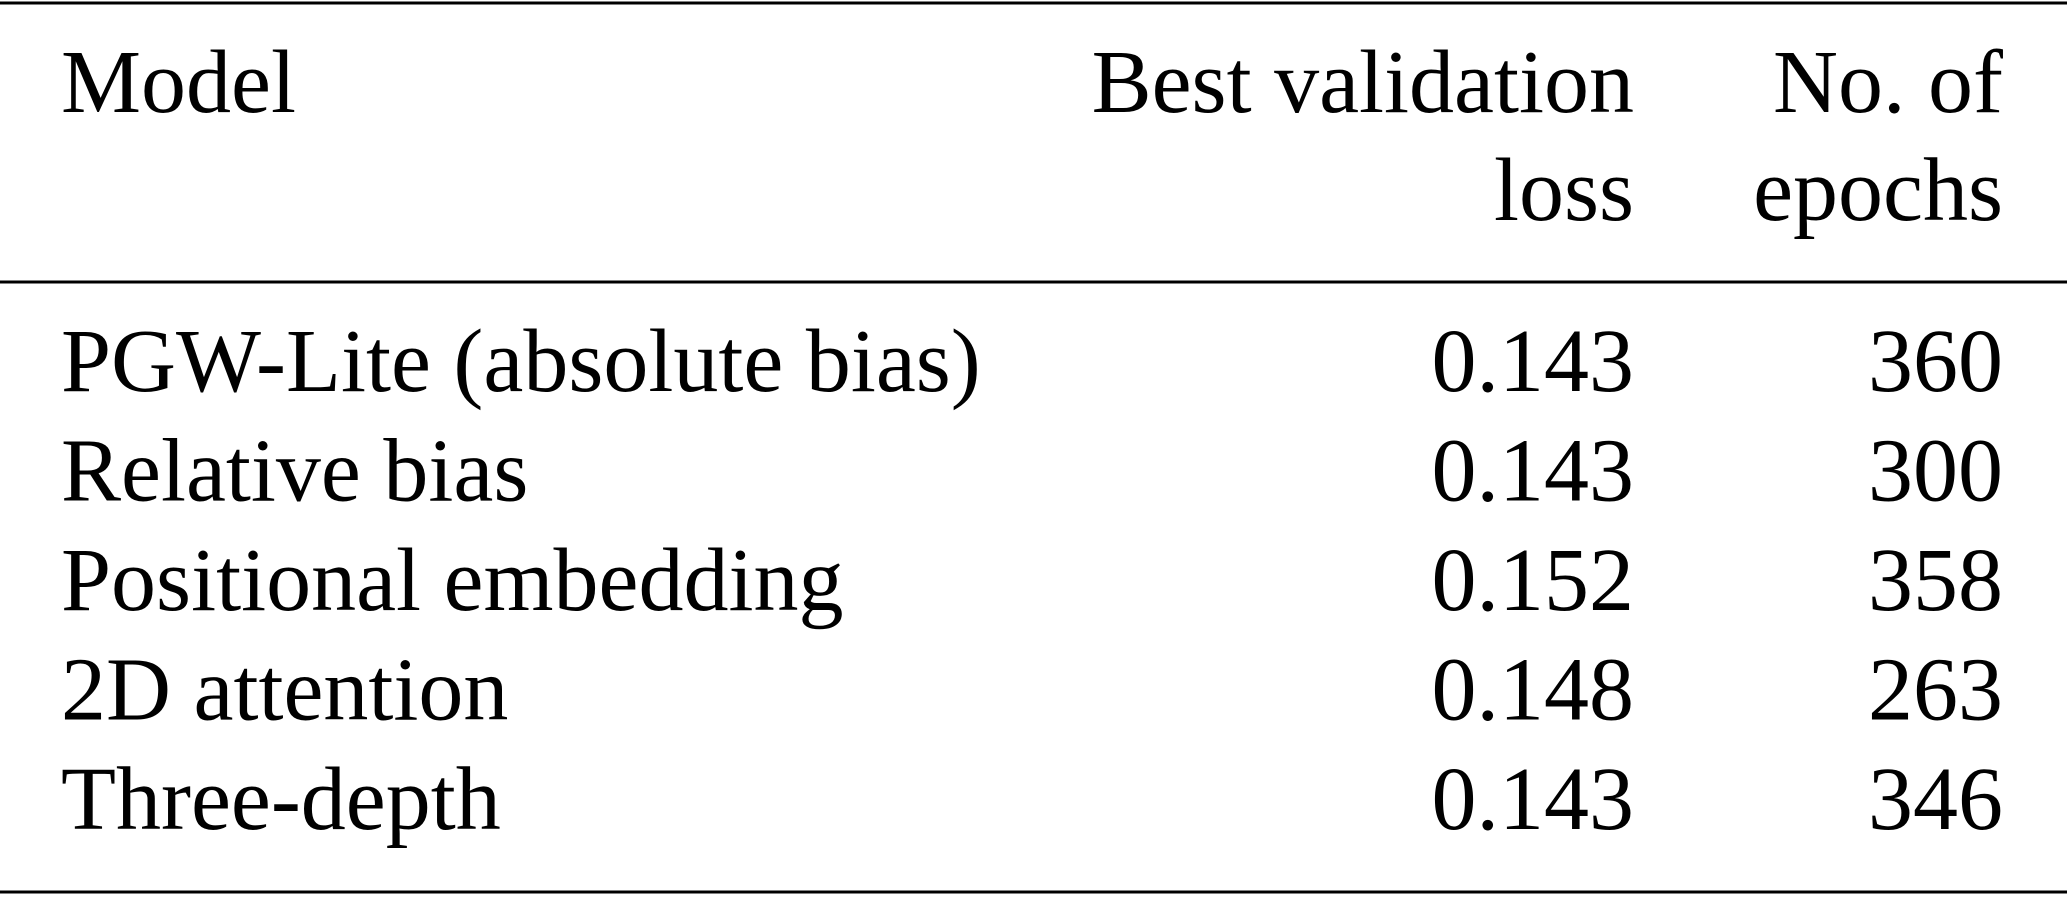 The width and height of the screenshot is (2067, 901). What do you see at coordinates (1878, 190) in the screenshot?
I see `header-cell: epochs` at bounding box center [1878, 190].